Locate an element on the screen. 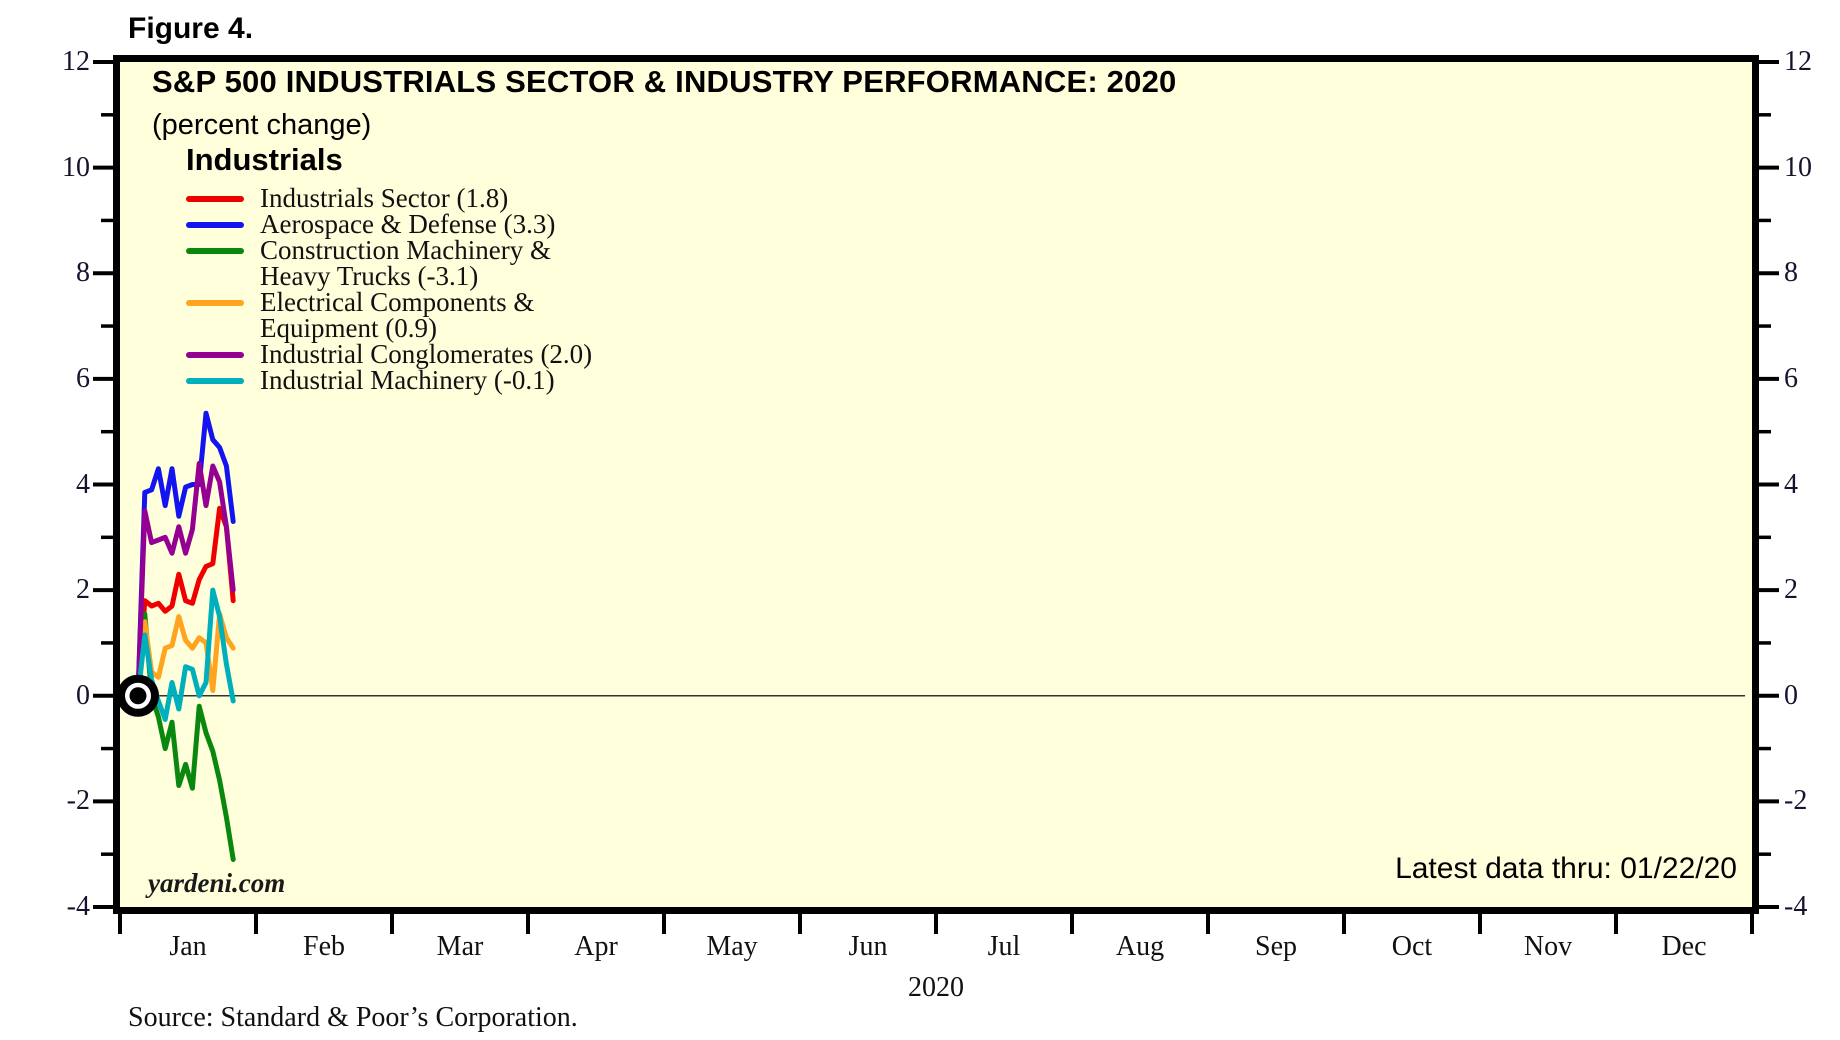 The image size is (1840, 1040). legend-label-line: Construction Machinery & is located at coordinates (405, 250).